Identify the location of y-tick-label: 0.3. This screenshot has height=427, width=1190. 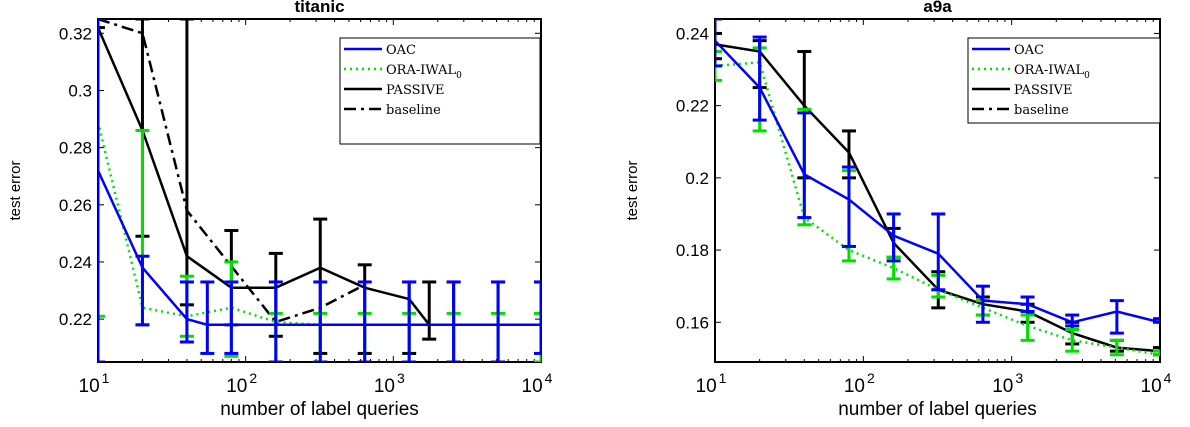
(80, 90).